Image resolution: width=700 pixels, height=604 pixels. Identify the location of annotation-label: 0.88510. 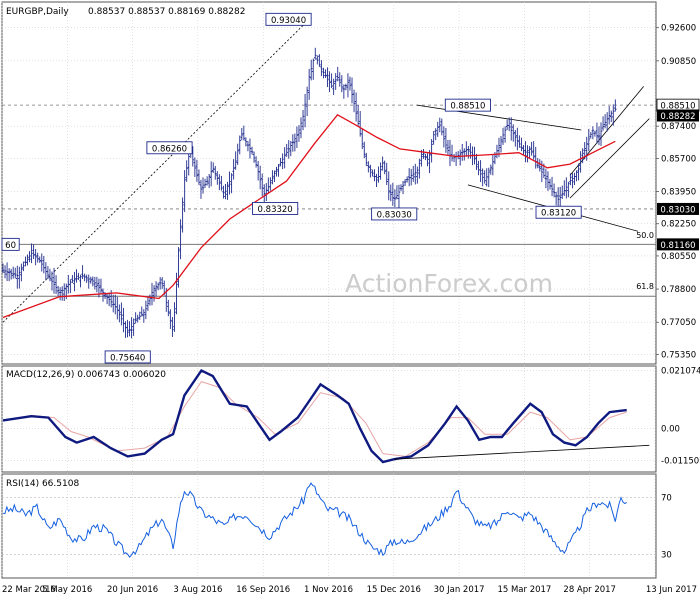
(467, 107).